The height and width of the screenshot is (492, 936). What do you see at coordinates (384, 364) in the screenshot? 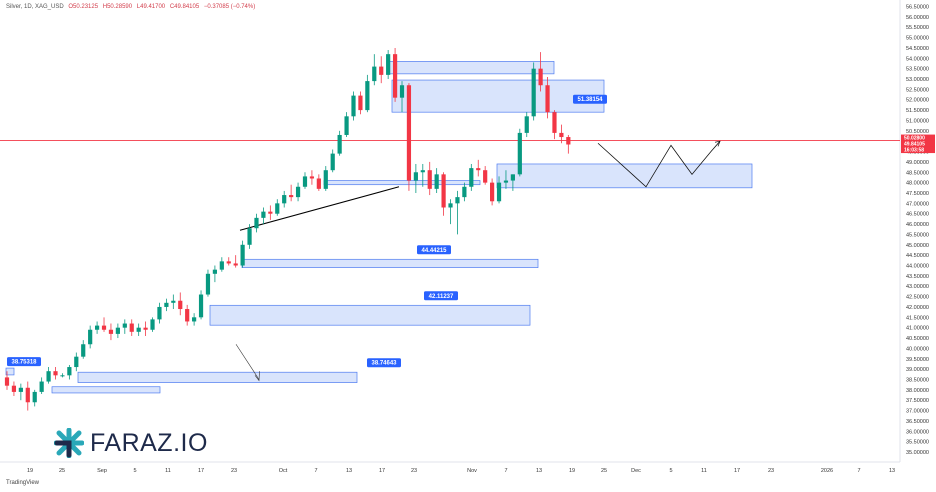
I see `zone-tag-label: 38.74643` at bounding box center [384, 364].